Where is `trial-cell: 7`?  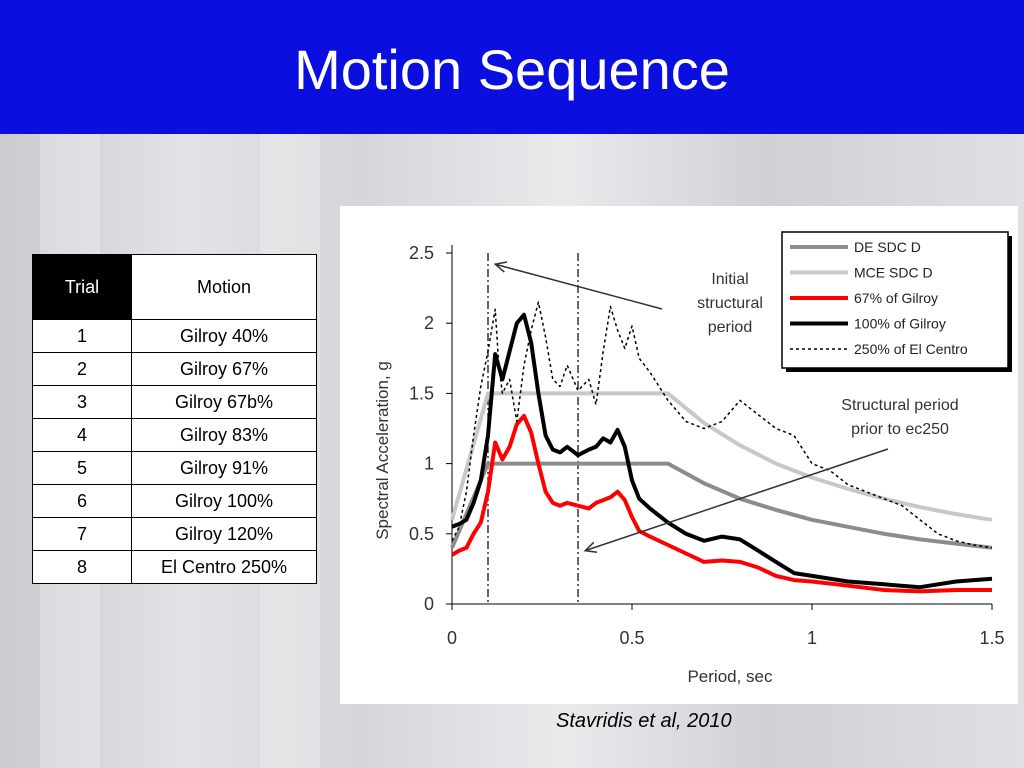 trial-cell: 7 is located at coordinates (82, 534).